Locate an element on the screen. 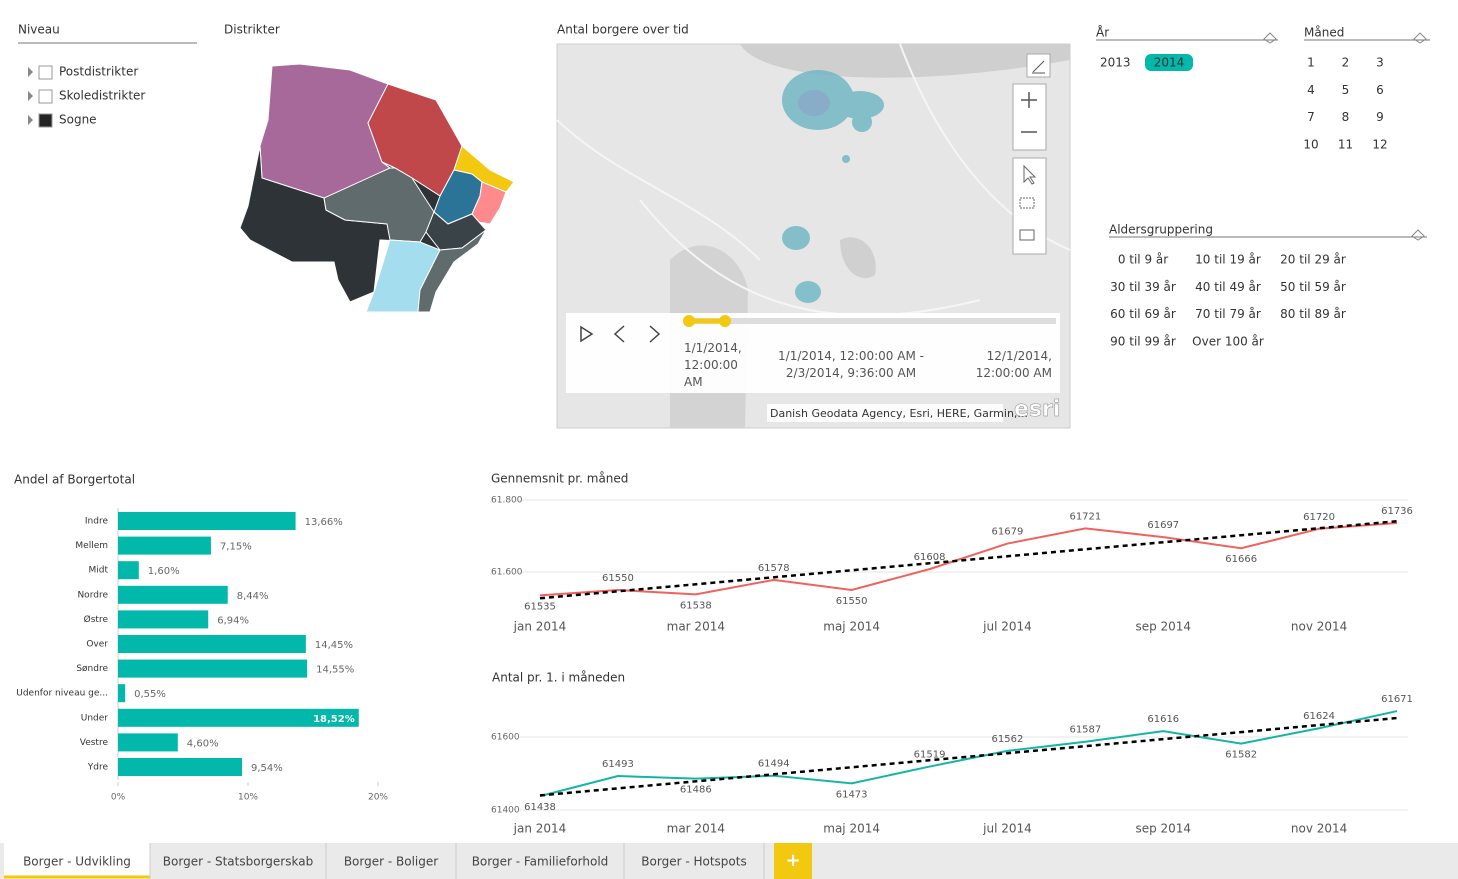  slicer-item: 2013 is located at coordinates (1115, 63).